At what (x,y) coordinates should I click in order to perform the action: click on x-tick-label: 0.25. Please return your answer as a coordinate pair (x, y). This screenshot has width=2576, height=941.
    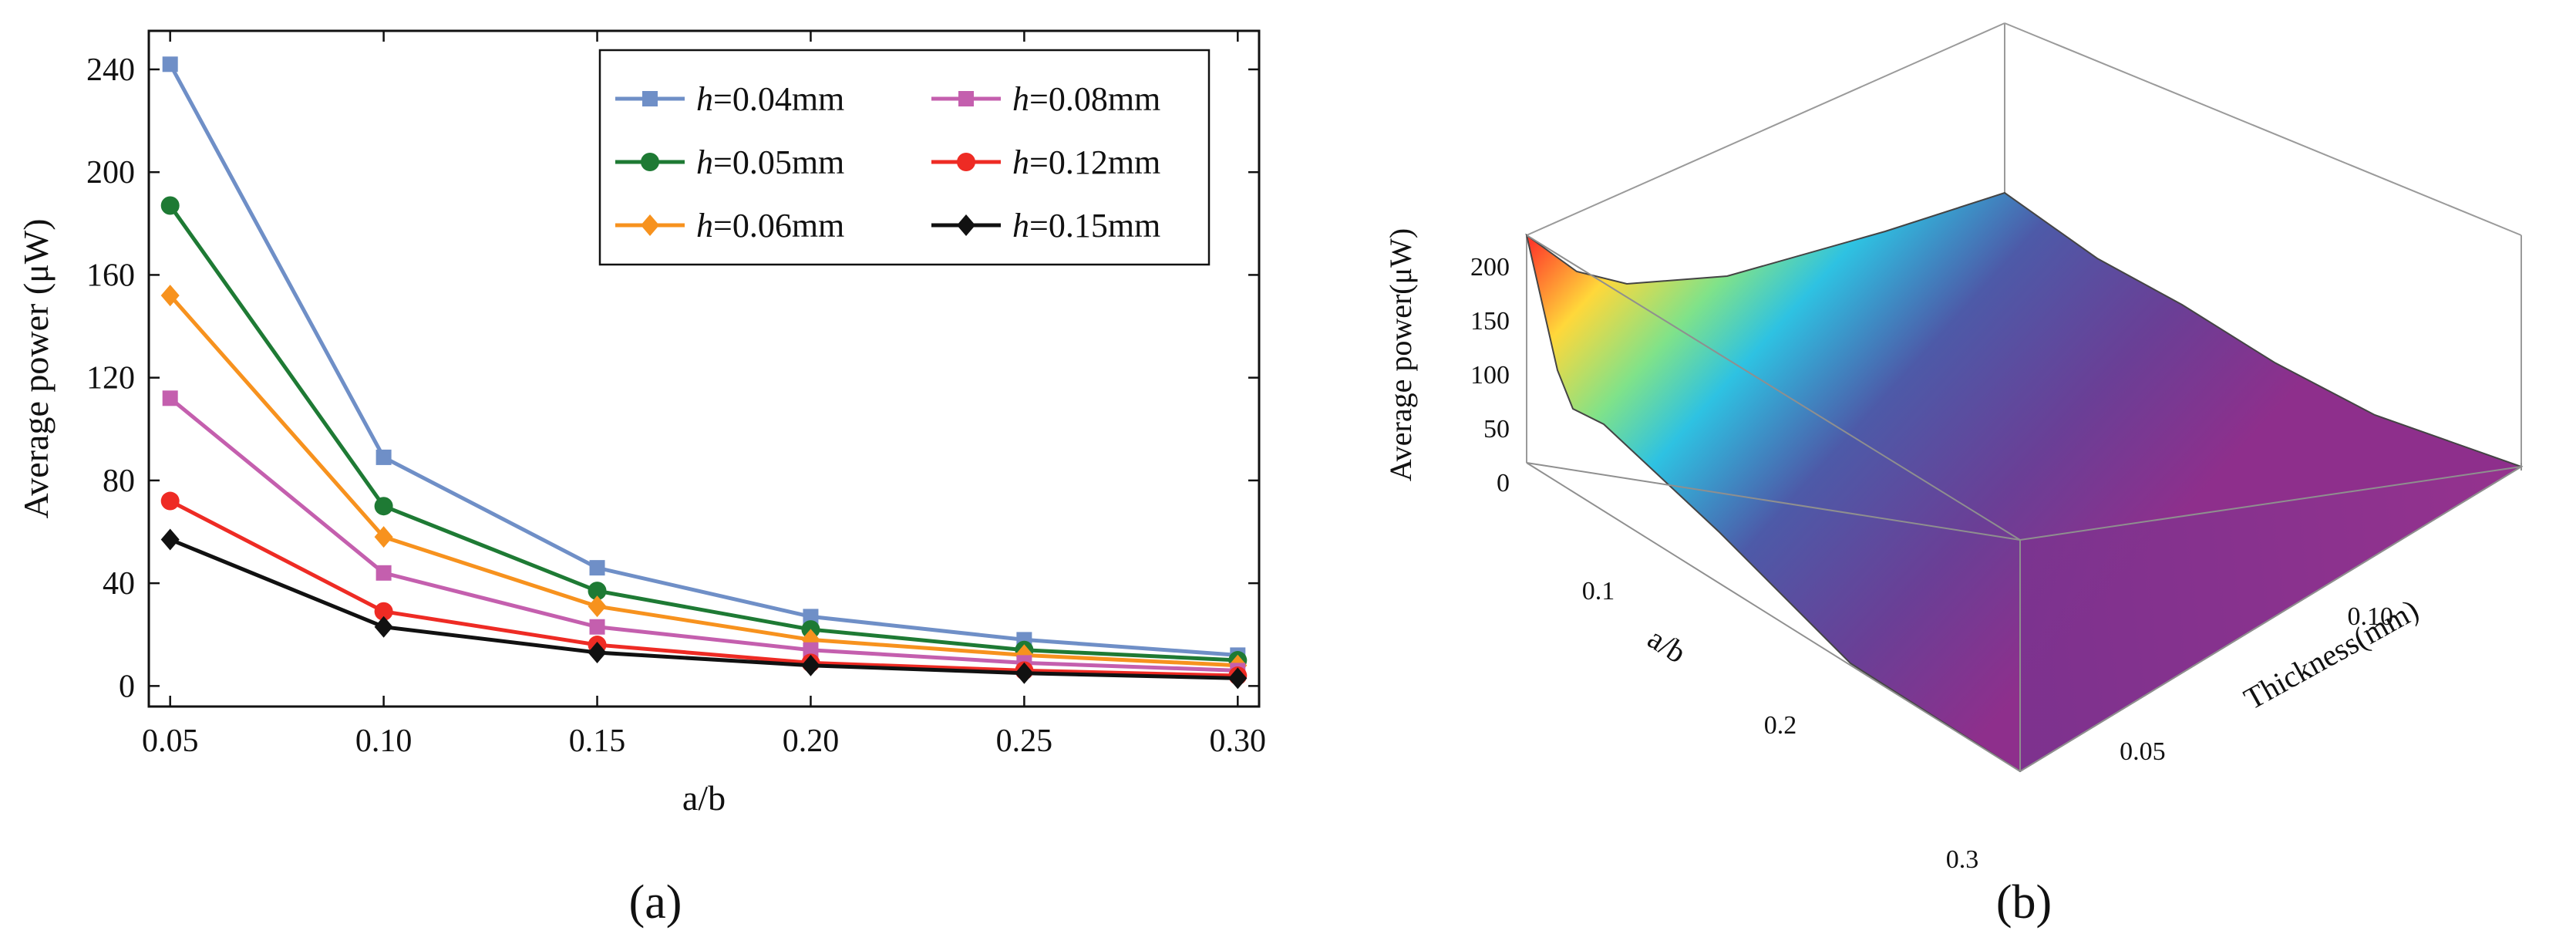
    Looking at the image, I should click on (1024, 741).